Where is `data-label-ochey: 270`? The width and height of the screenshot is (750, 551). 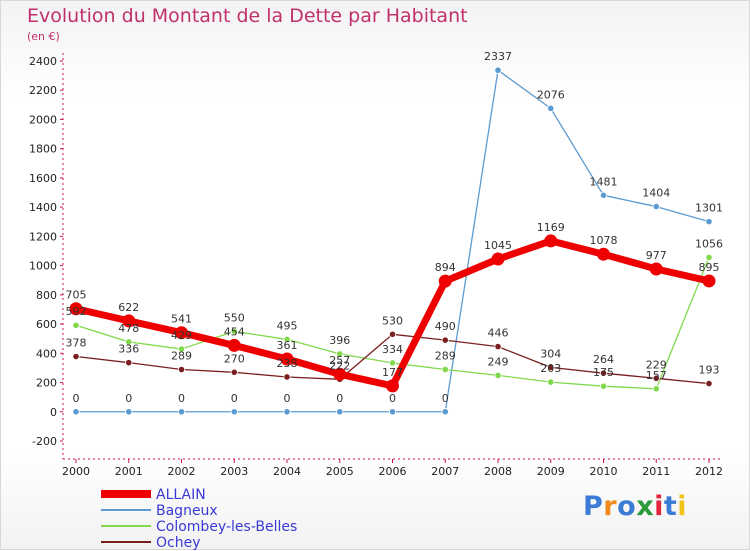 data-label-ochey: 270 is located at coordinates (234, 358).